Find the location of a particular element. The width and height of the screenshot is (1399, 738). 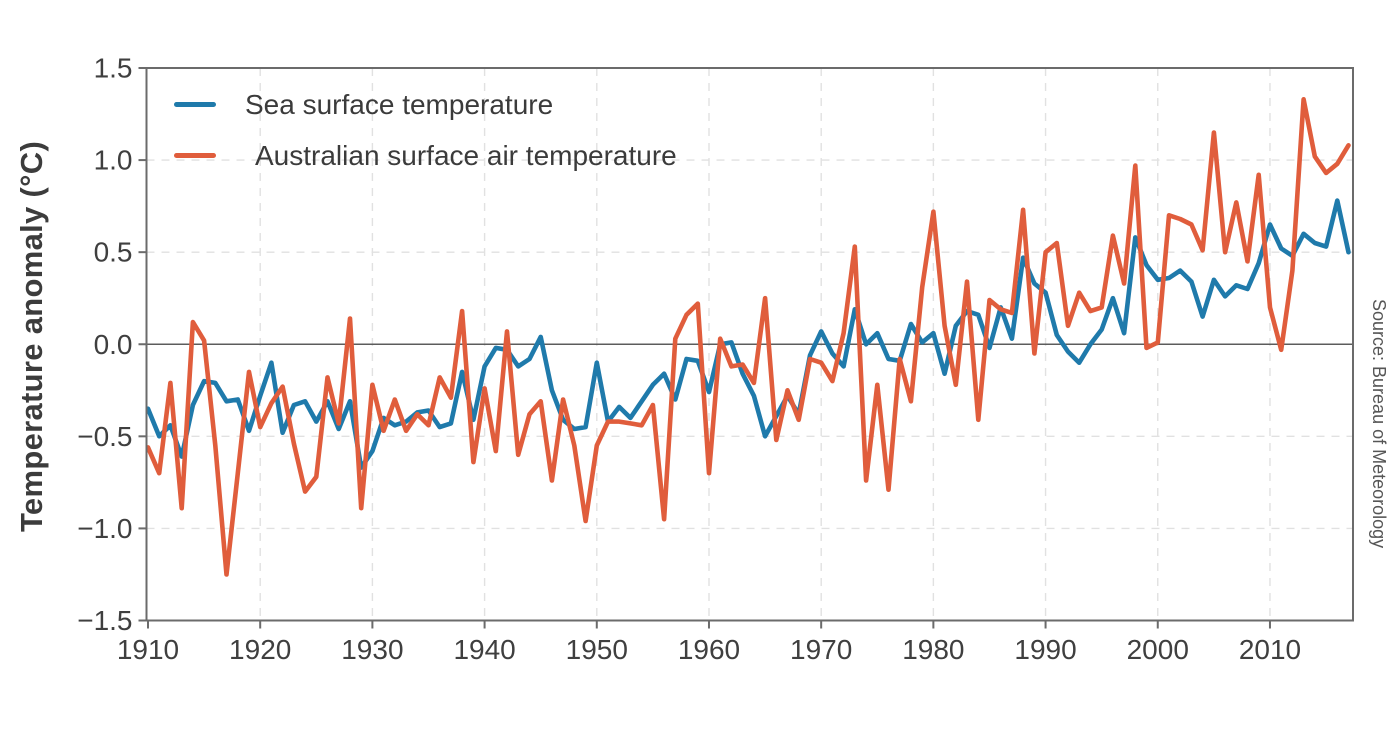

source-note: Source: Bureau of Meteorology is located at coordinates (1379, 424).